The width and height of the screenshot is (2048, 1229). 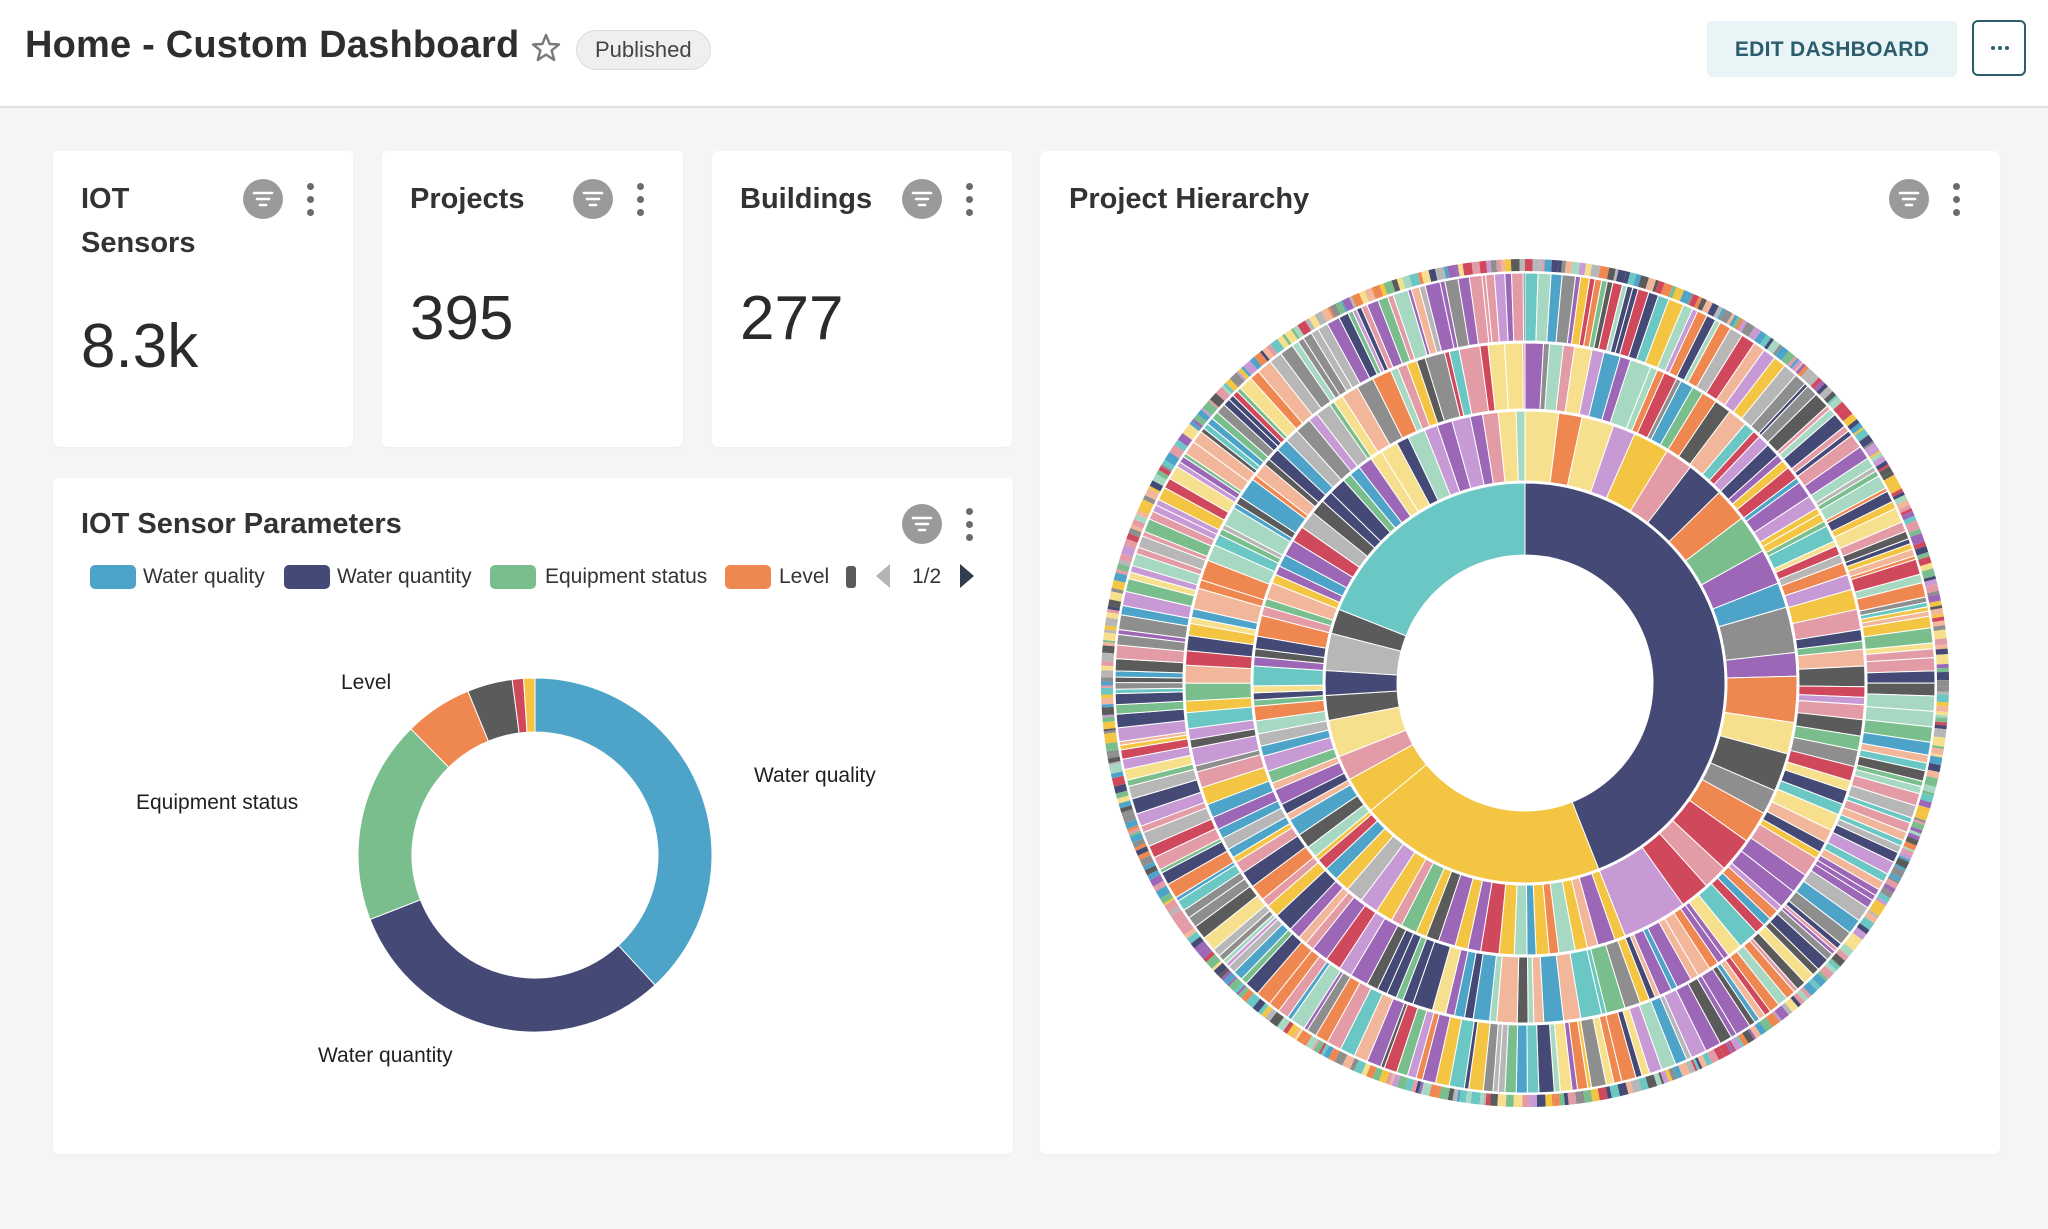 What do you see at coordinates (263, 199) in the screenshot?
I see `filter-icon` at bounding box center [263, 199].